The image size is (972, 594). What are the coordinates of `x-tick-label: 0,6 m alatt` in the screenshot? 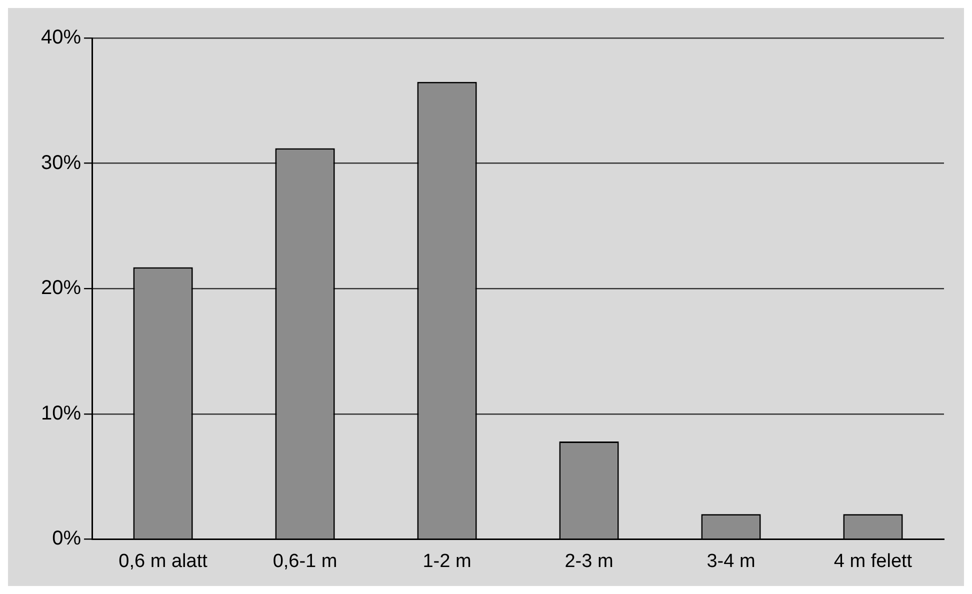 It's located at (163, 561).